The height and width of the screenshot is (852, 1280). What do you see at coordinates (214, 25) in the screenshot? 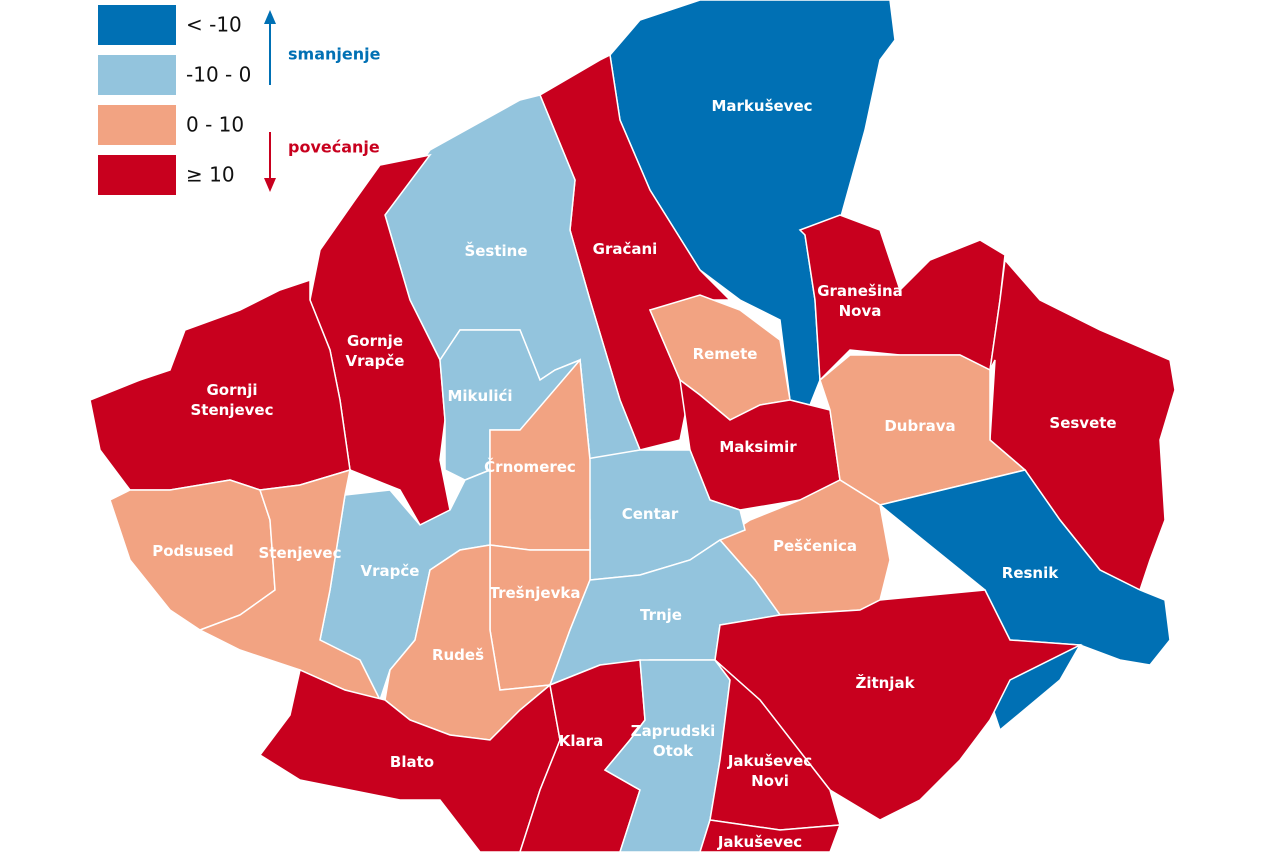
I see `legend-label: < -10` at bounding box center [214, 25].